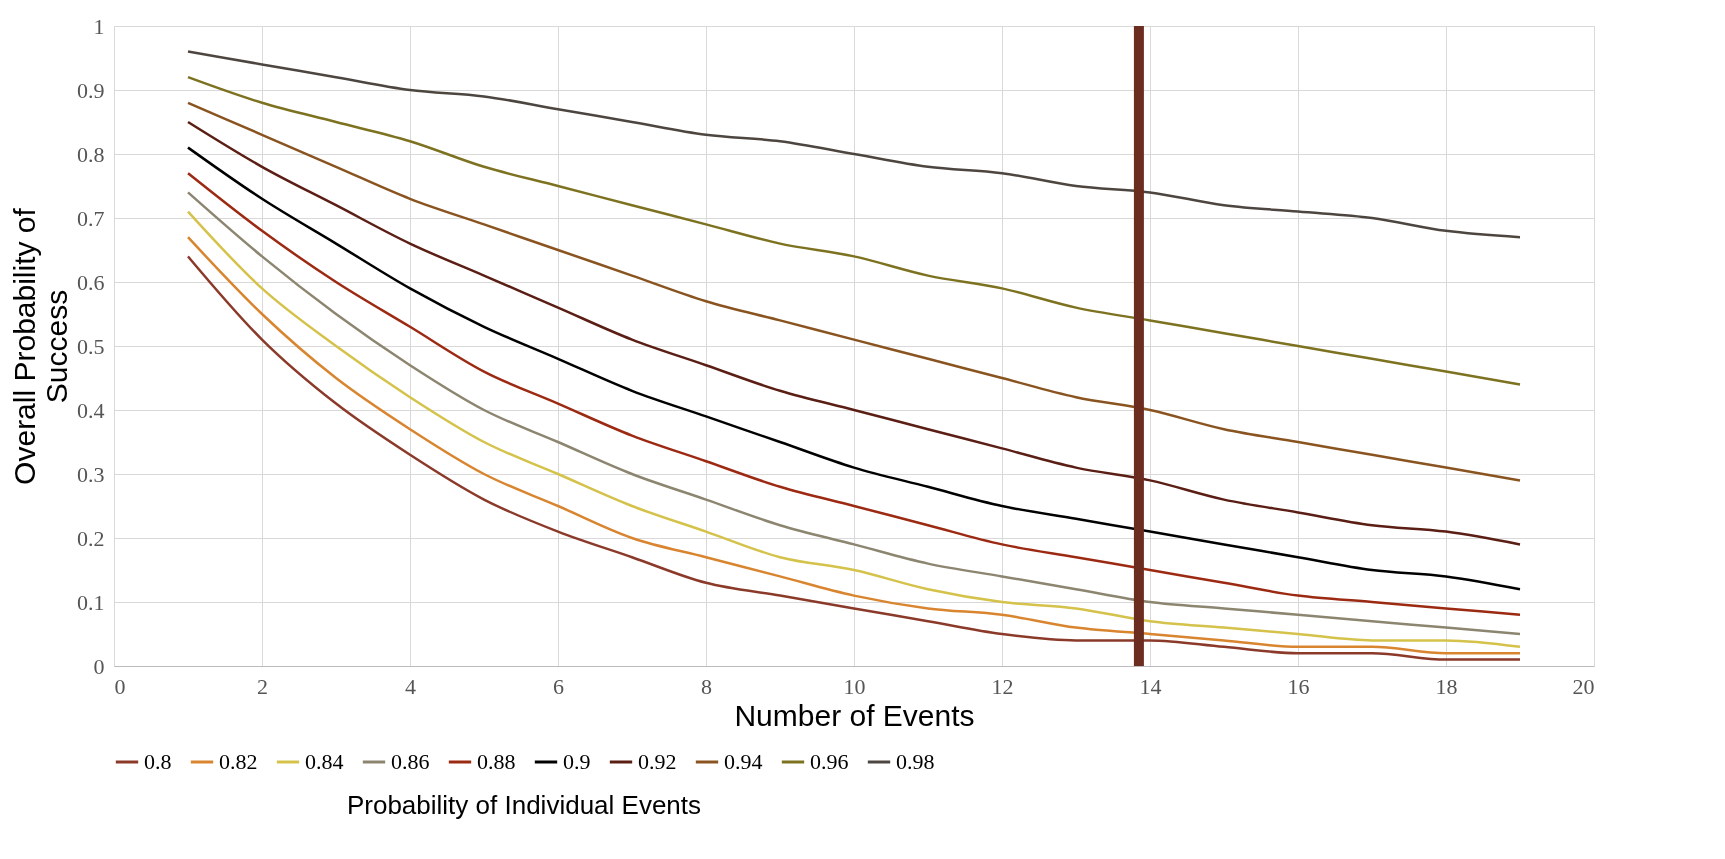 The width and height of the screenshot is (1725, 859). Describe the element at coordinates (1446, 686) in the screenshot. I see `x-tick-label: 18` at that location.